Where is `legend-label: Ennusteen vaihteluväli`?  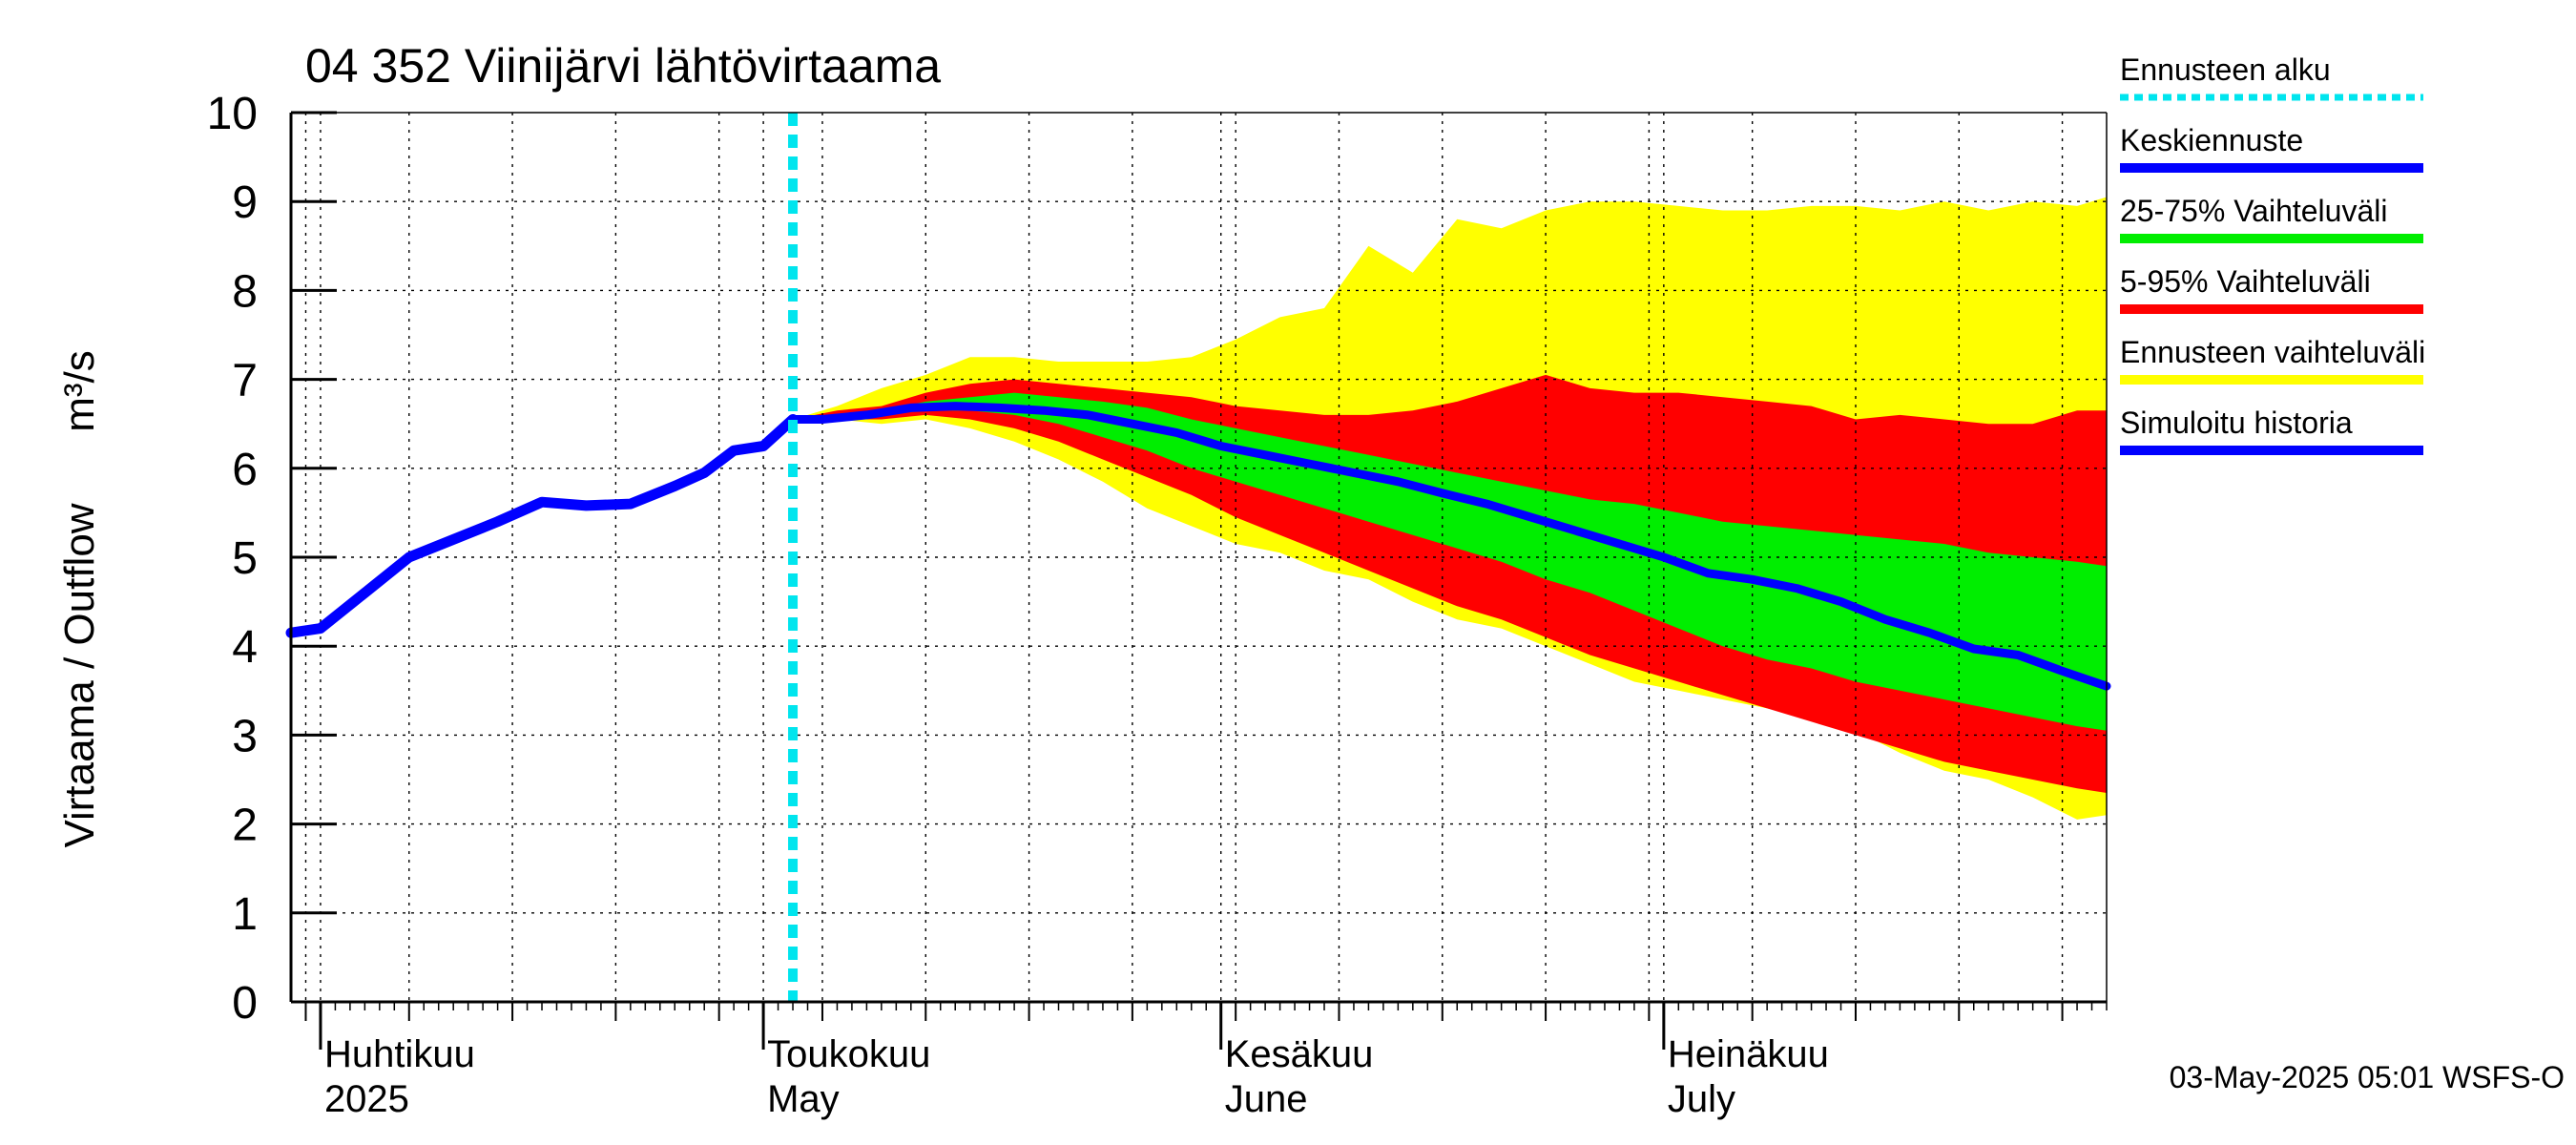
legend-label: Ennusteen vaihteluväli is located at coordinates (2272, 352).